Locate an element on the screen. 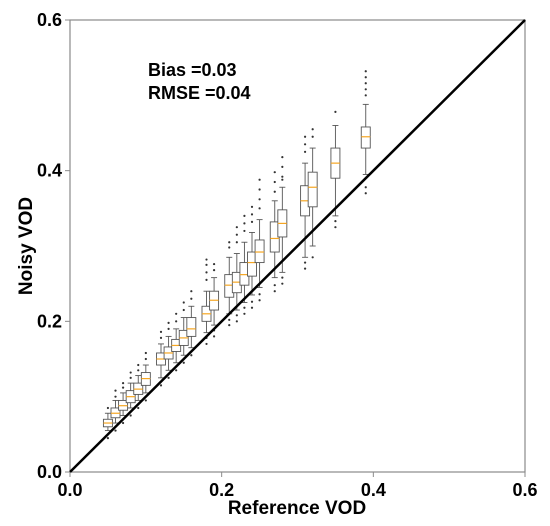  bias-annotation: Bias =0.03 is located at coordinates (192, 70).